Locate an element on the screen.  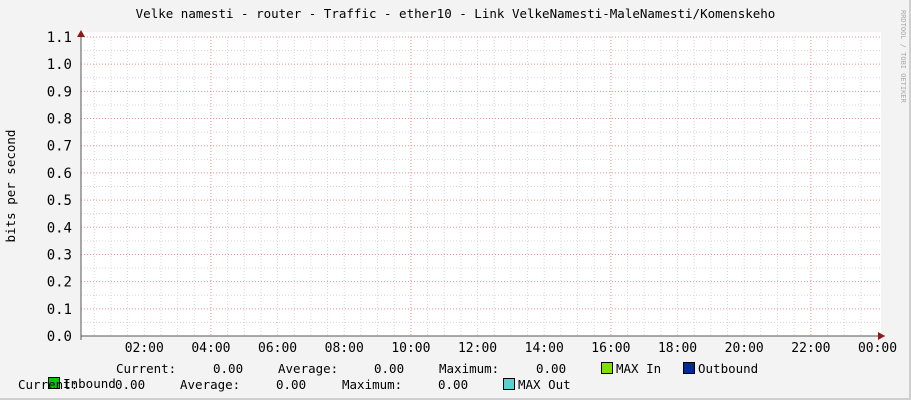
inbound-average: 0.00 is located at coordinates (389, 368).